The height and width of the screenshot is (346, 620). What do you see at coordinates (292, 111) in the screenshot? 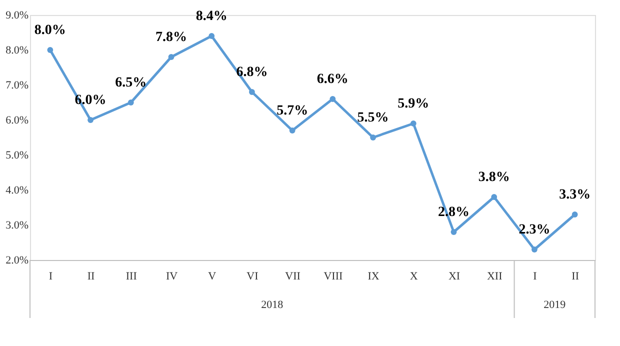
I see `data-label: 5.7%` at bounding box center [292, 111].